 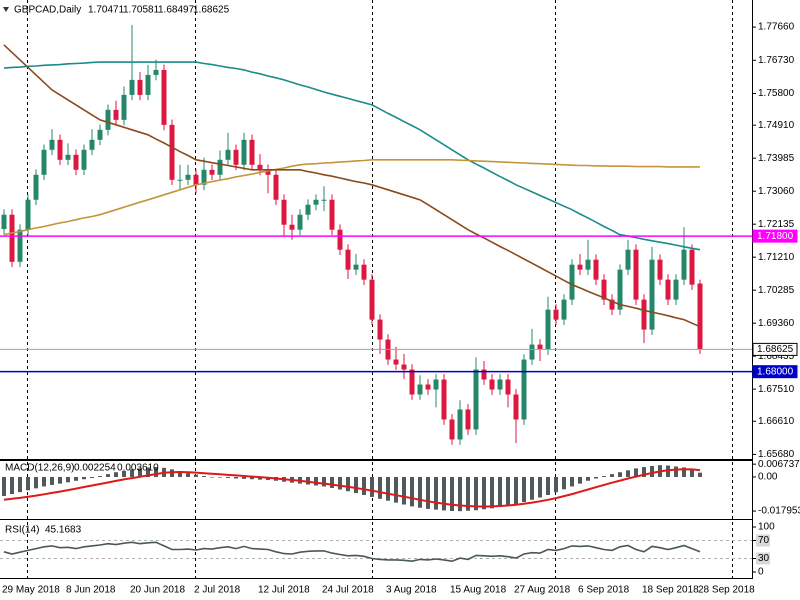 I want to click on price-label-box, so click(x=775, y=372).